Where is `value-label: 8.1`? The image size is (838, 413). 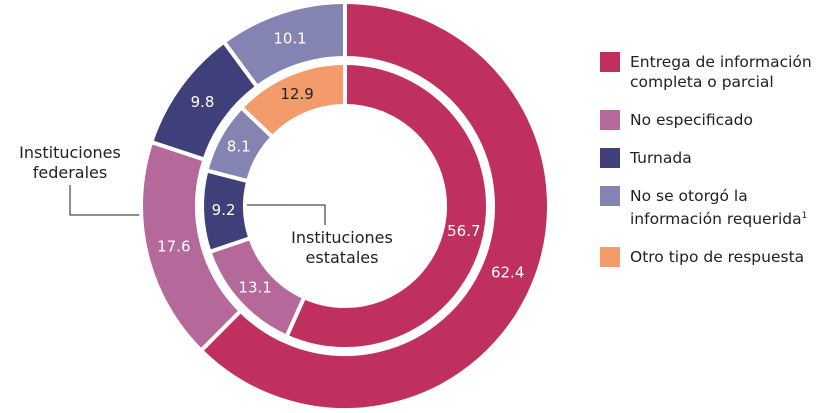
value-label: 8.1 is located at coordinates (239, 147).